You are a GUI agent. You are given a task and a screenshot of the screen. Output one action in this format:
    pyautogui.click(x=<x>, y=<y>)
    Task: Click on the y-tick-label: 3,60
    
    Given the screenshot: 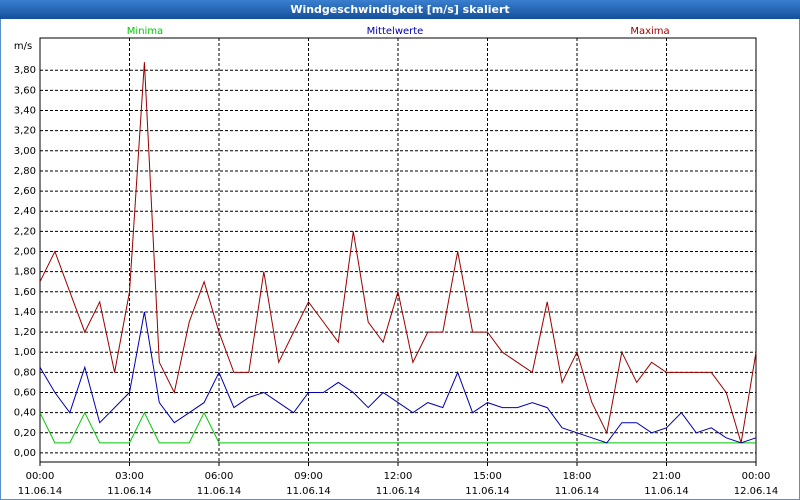 What is the action you would take?
    pyautogui.click(x=25, y=90)
    